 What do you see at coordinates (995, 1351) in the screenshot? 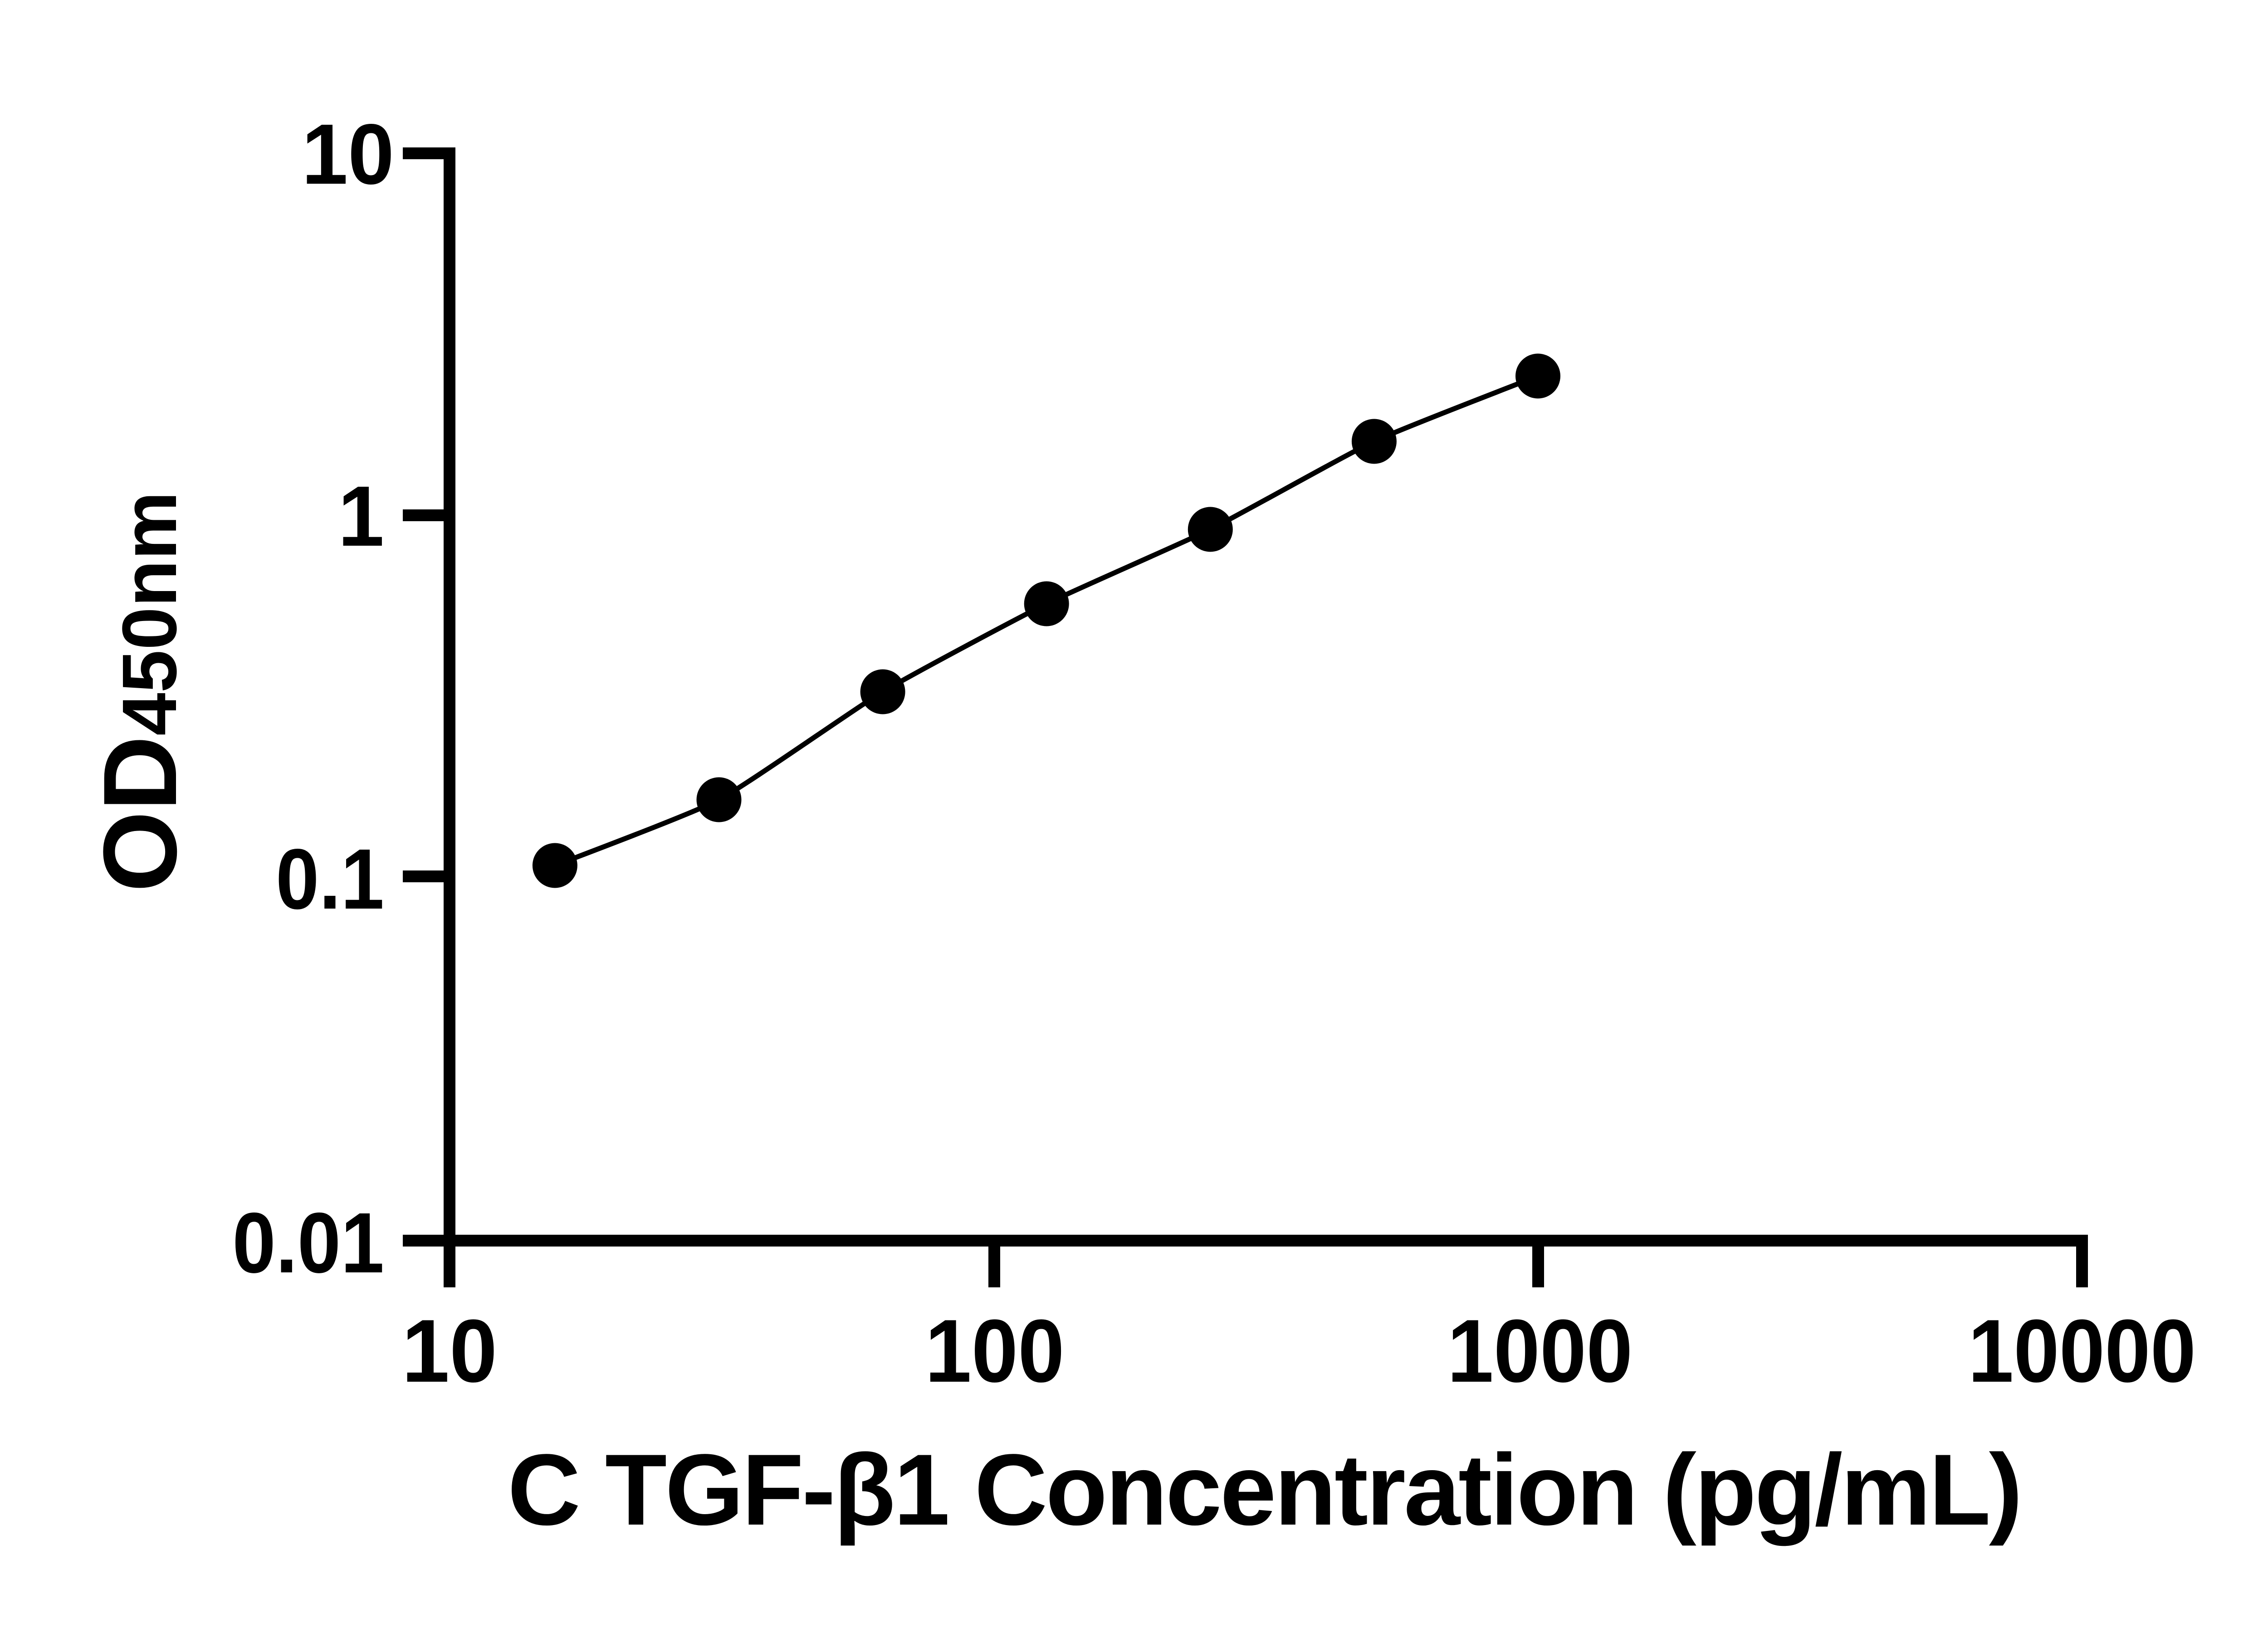
I see `svg-text: 100` at bounding box center [995, 1351].